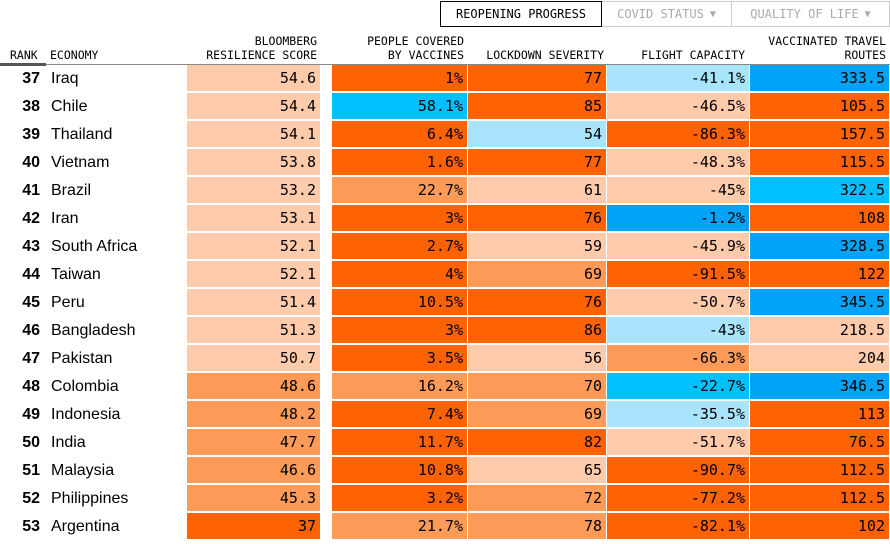 This screenshot has height=544, width=890. Describe the element at coordinates (537, 470) in the screenshot. I see `cell-lockdown: 65` at that location.